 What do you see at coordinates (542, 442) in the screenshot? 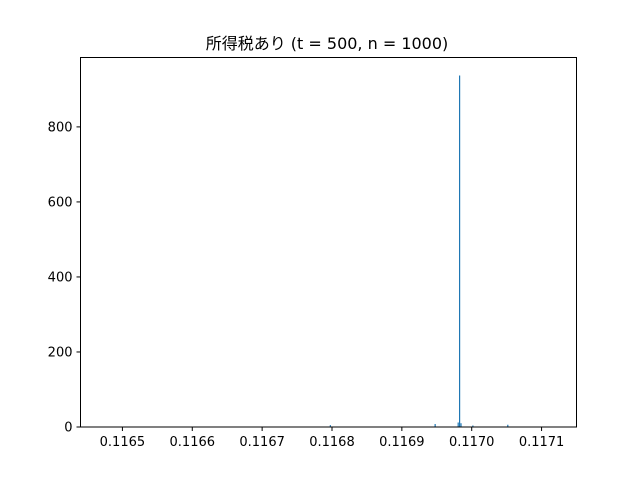
I see `x-tick-label: 0.1171` at bounding box center [542, 442].